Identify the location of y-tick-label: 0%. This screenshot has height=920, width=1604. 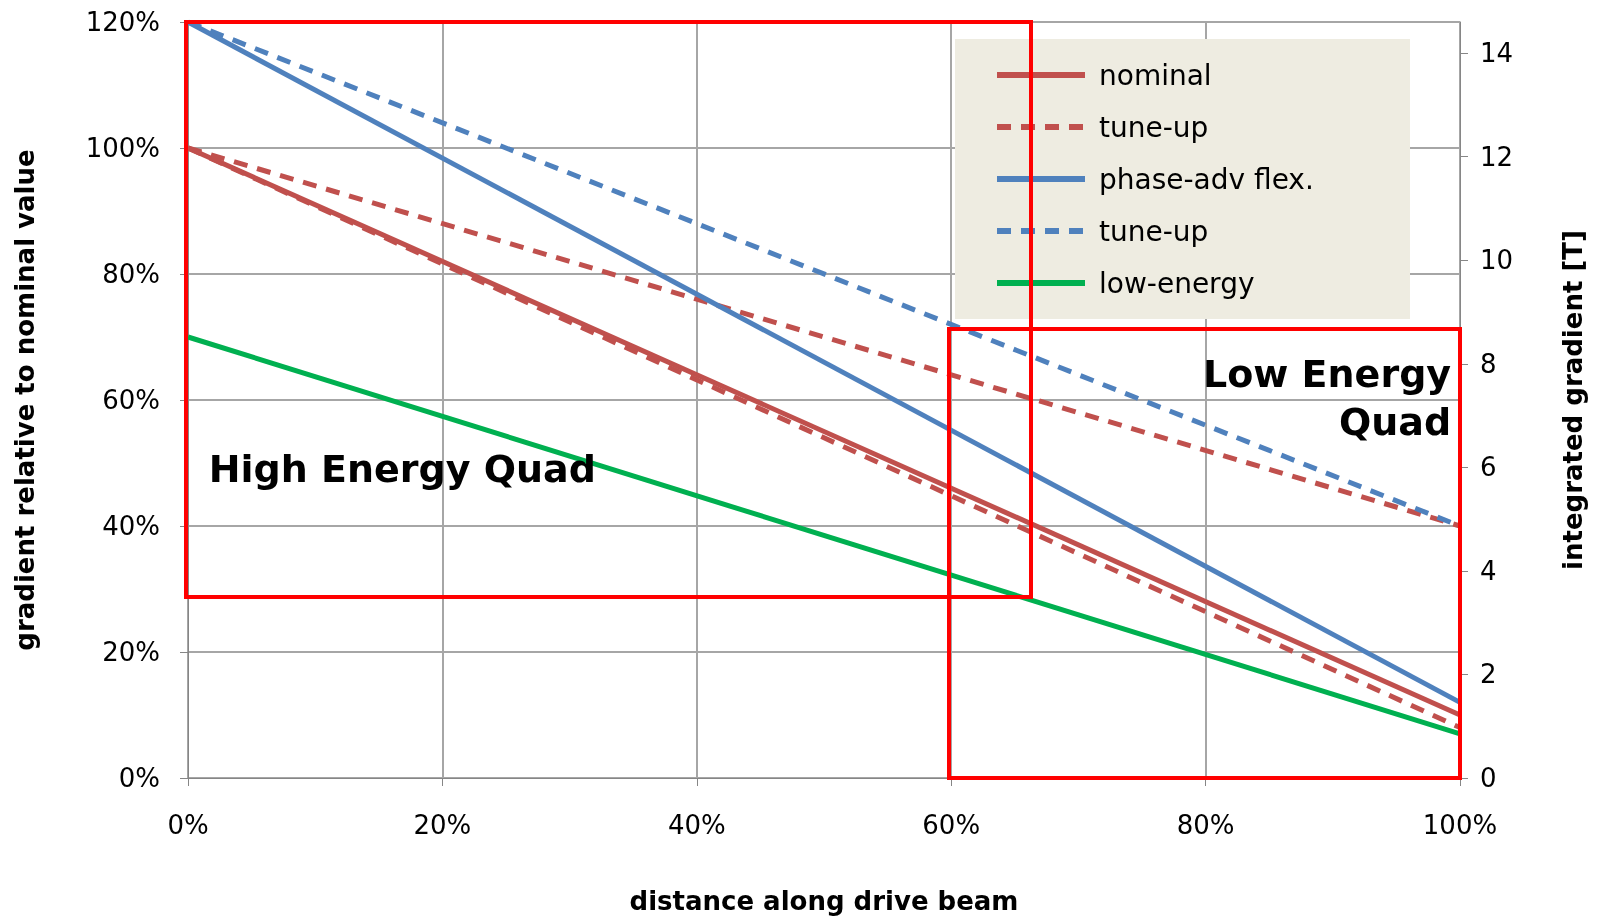
(139, 778).